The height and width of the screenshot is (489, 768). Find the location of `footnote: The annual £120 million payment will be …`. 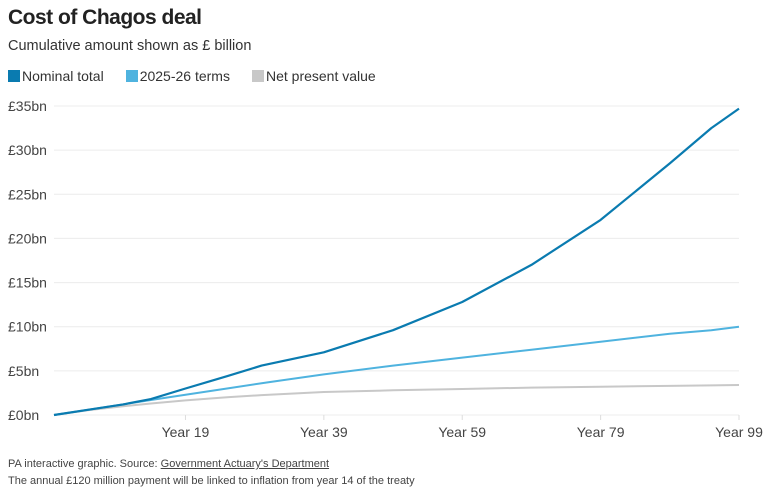

footnote: The annual £120 million payment will be … is located at coordinates (211, 481).